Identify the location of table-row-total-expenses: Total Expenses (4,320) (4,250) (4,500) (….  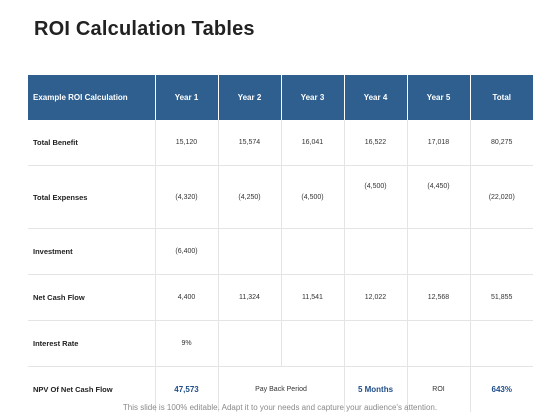
(280, 197).